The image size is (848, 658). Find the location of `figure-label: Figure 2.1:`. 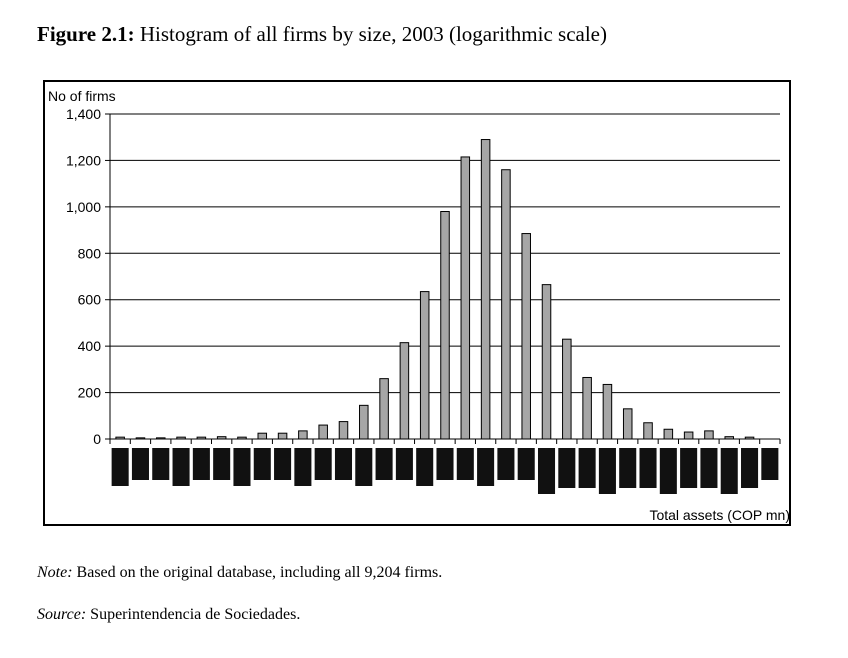

figure-label: Figure 2.1: is located at coordinates (86, 34).